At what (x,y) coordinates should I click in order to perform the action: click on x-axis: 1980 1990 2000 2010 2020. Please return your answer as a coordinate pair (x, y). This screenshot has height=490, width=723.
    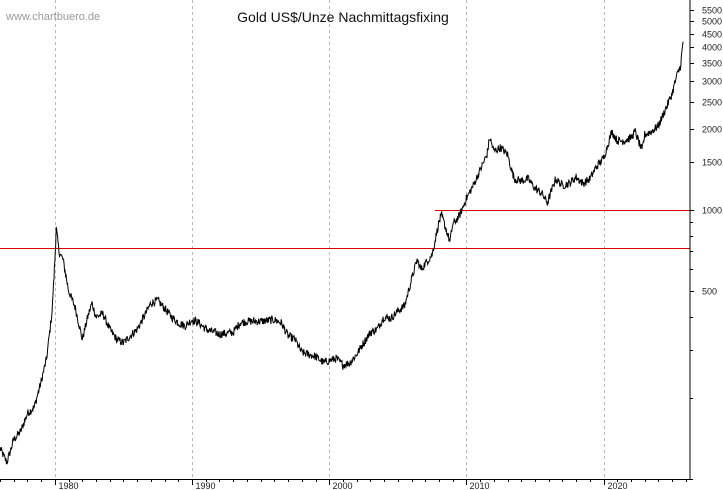
    Looking at the image, I should click on (343, 484).